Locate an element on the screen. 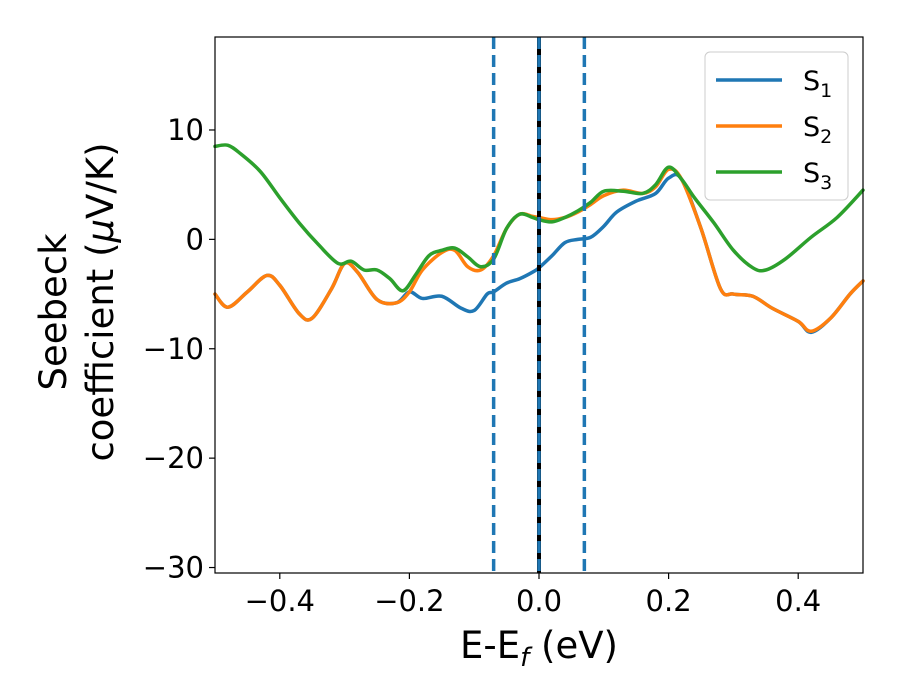 This screenshot has width=900, height=700. x-tick-label: 0.2 is located at coordinates (669, 601).